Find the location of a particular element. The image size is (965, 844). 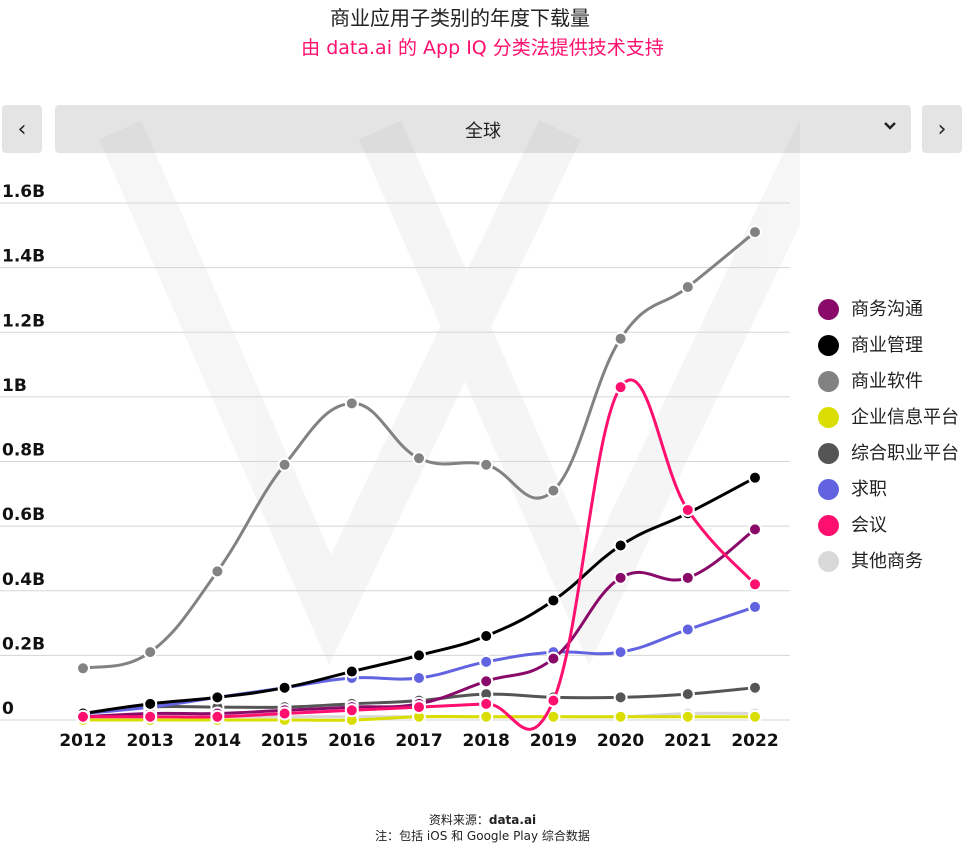

y-tick-label: 0.2B is located at coordinates (23, 644).